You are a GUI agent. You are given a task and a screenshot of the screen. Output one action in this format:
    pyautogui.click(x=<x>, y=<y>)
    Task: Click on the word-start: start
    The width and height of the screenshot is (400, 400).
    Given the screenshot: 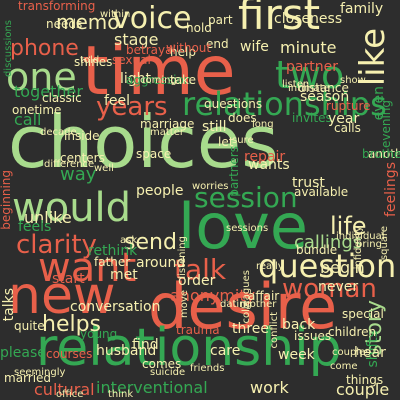 What is the action you would take?
    pyautogui.click(x=68, y=279)
    